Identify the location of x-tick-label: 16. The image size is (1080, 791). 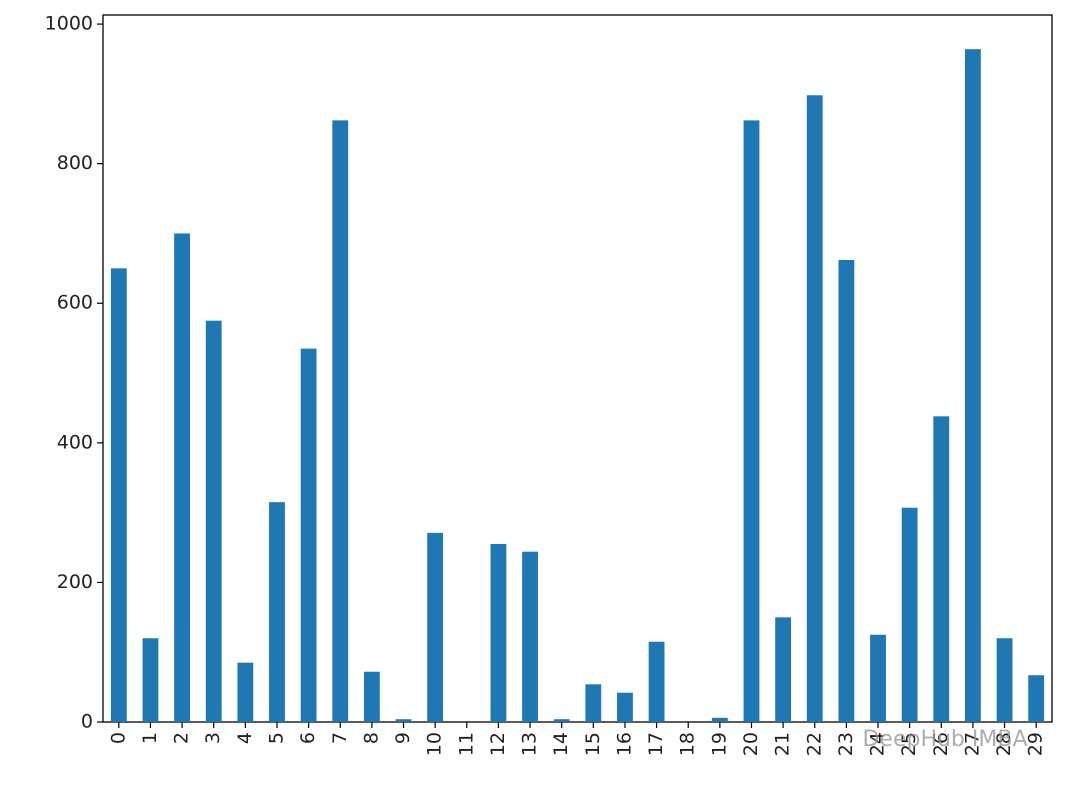
(624, 744).